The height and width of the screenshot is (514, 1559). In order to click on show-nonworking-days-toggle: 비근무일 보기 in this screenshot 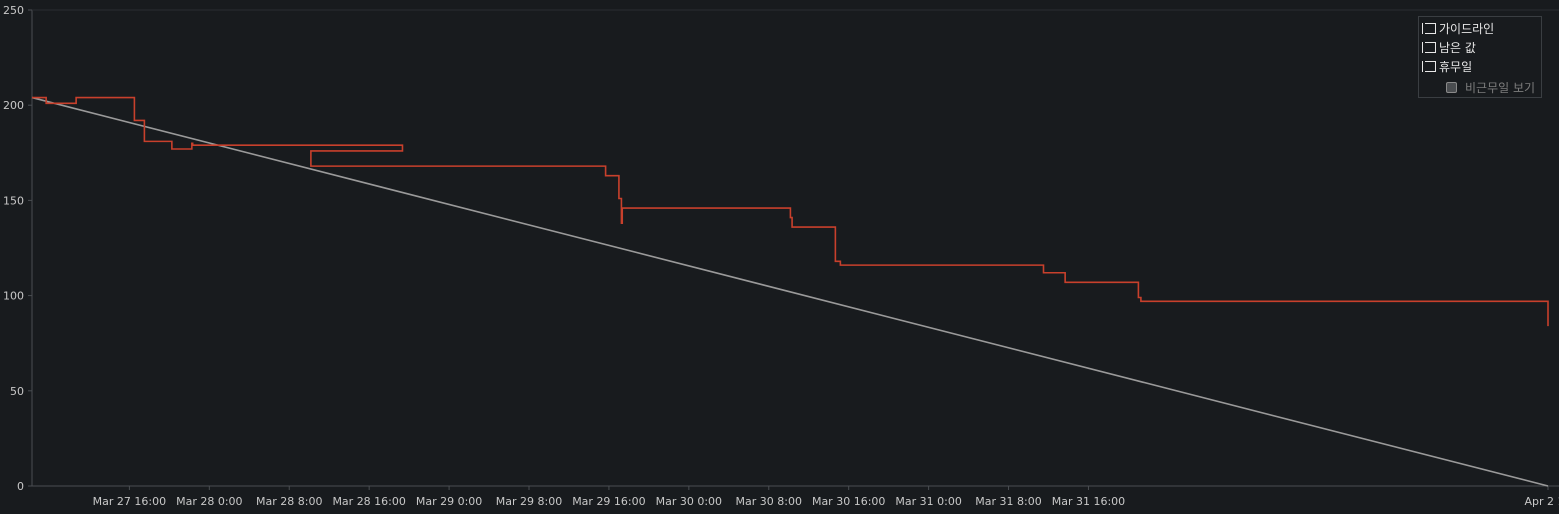, I will do `click(1490, 87)`.